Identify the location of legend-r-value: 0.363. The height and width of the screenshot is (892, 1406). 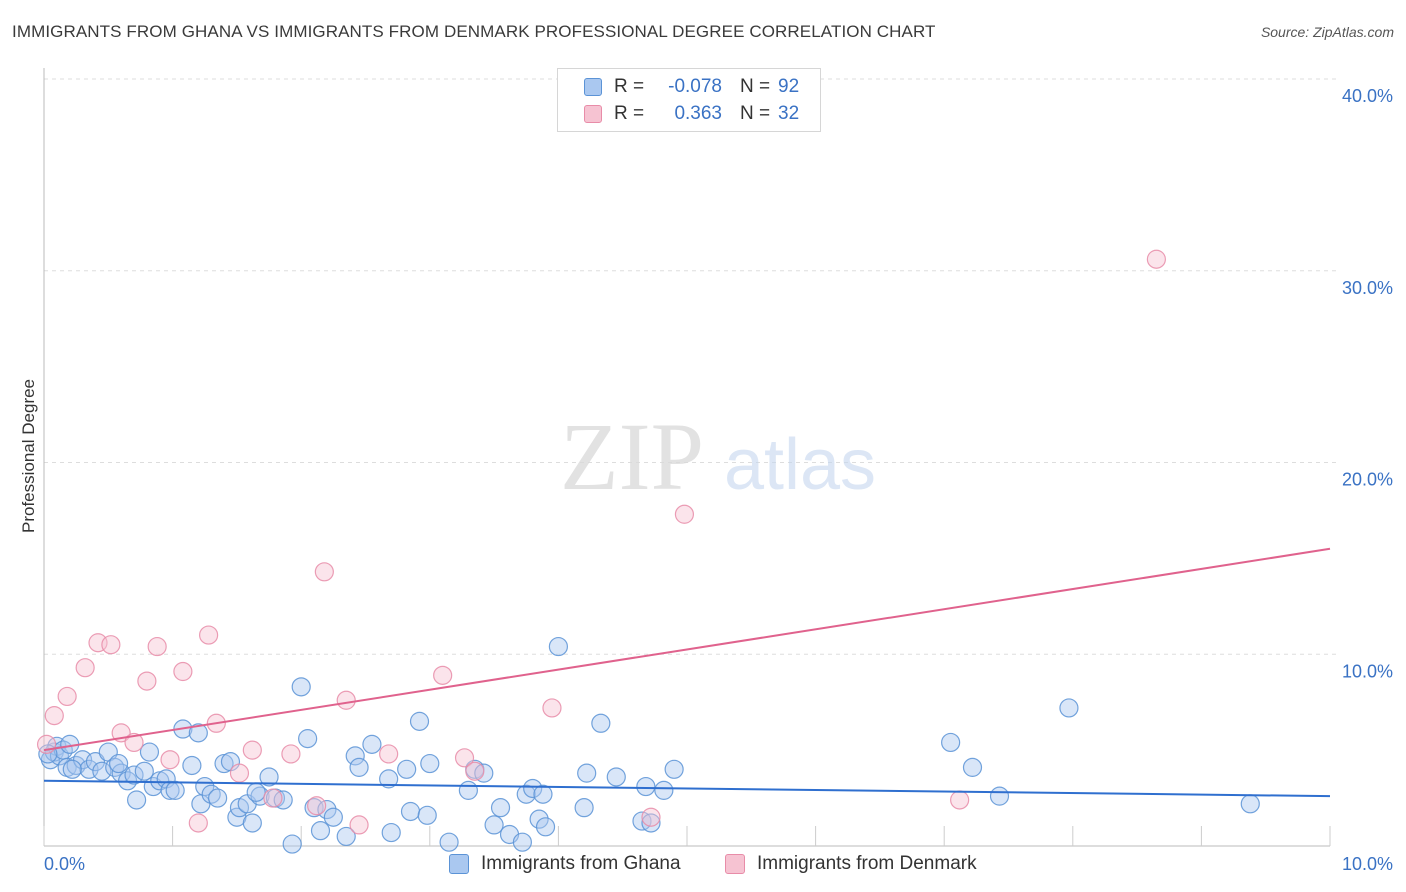
(698, 113).